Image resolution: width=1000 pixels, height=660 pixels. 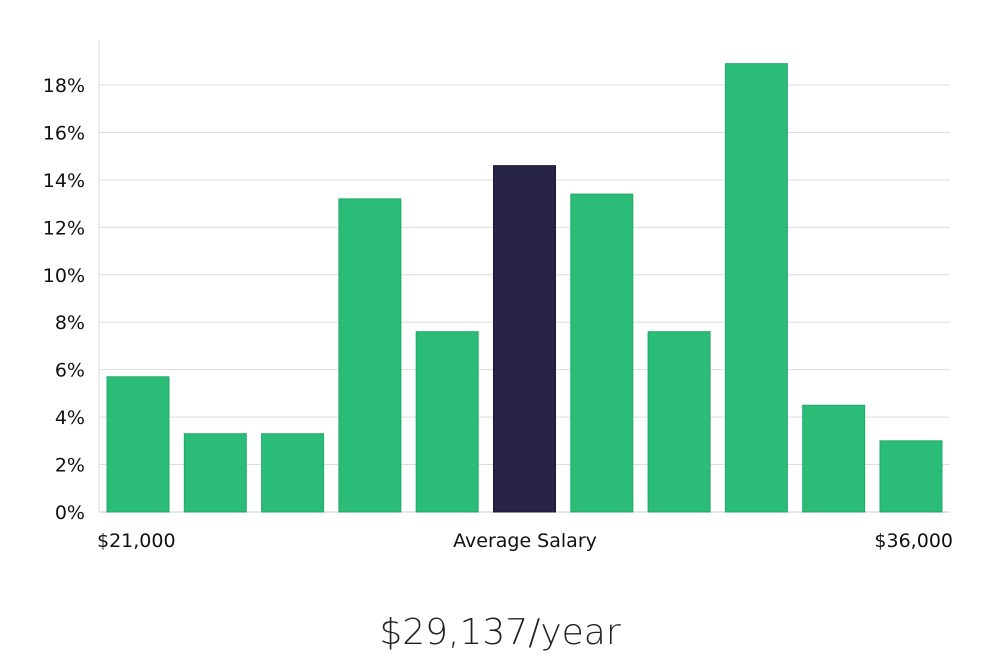 What do you see at coordinates (70, 513) in the screenshot?
I see `y-tick-label: 0%` at bounding box center [70, 513].